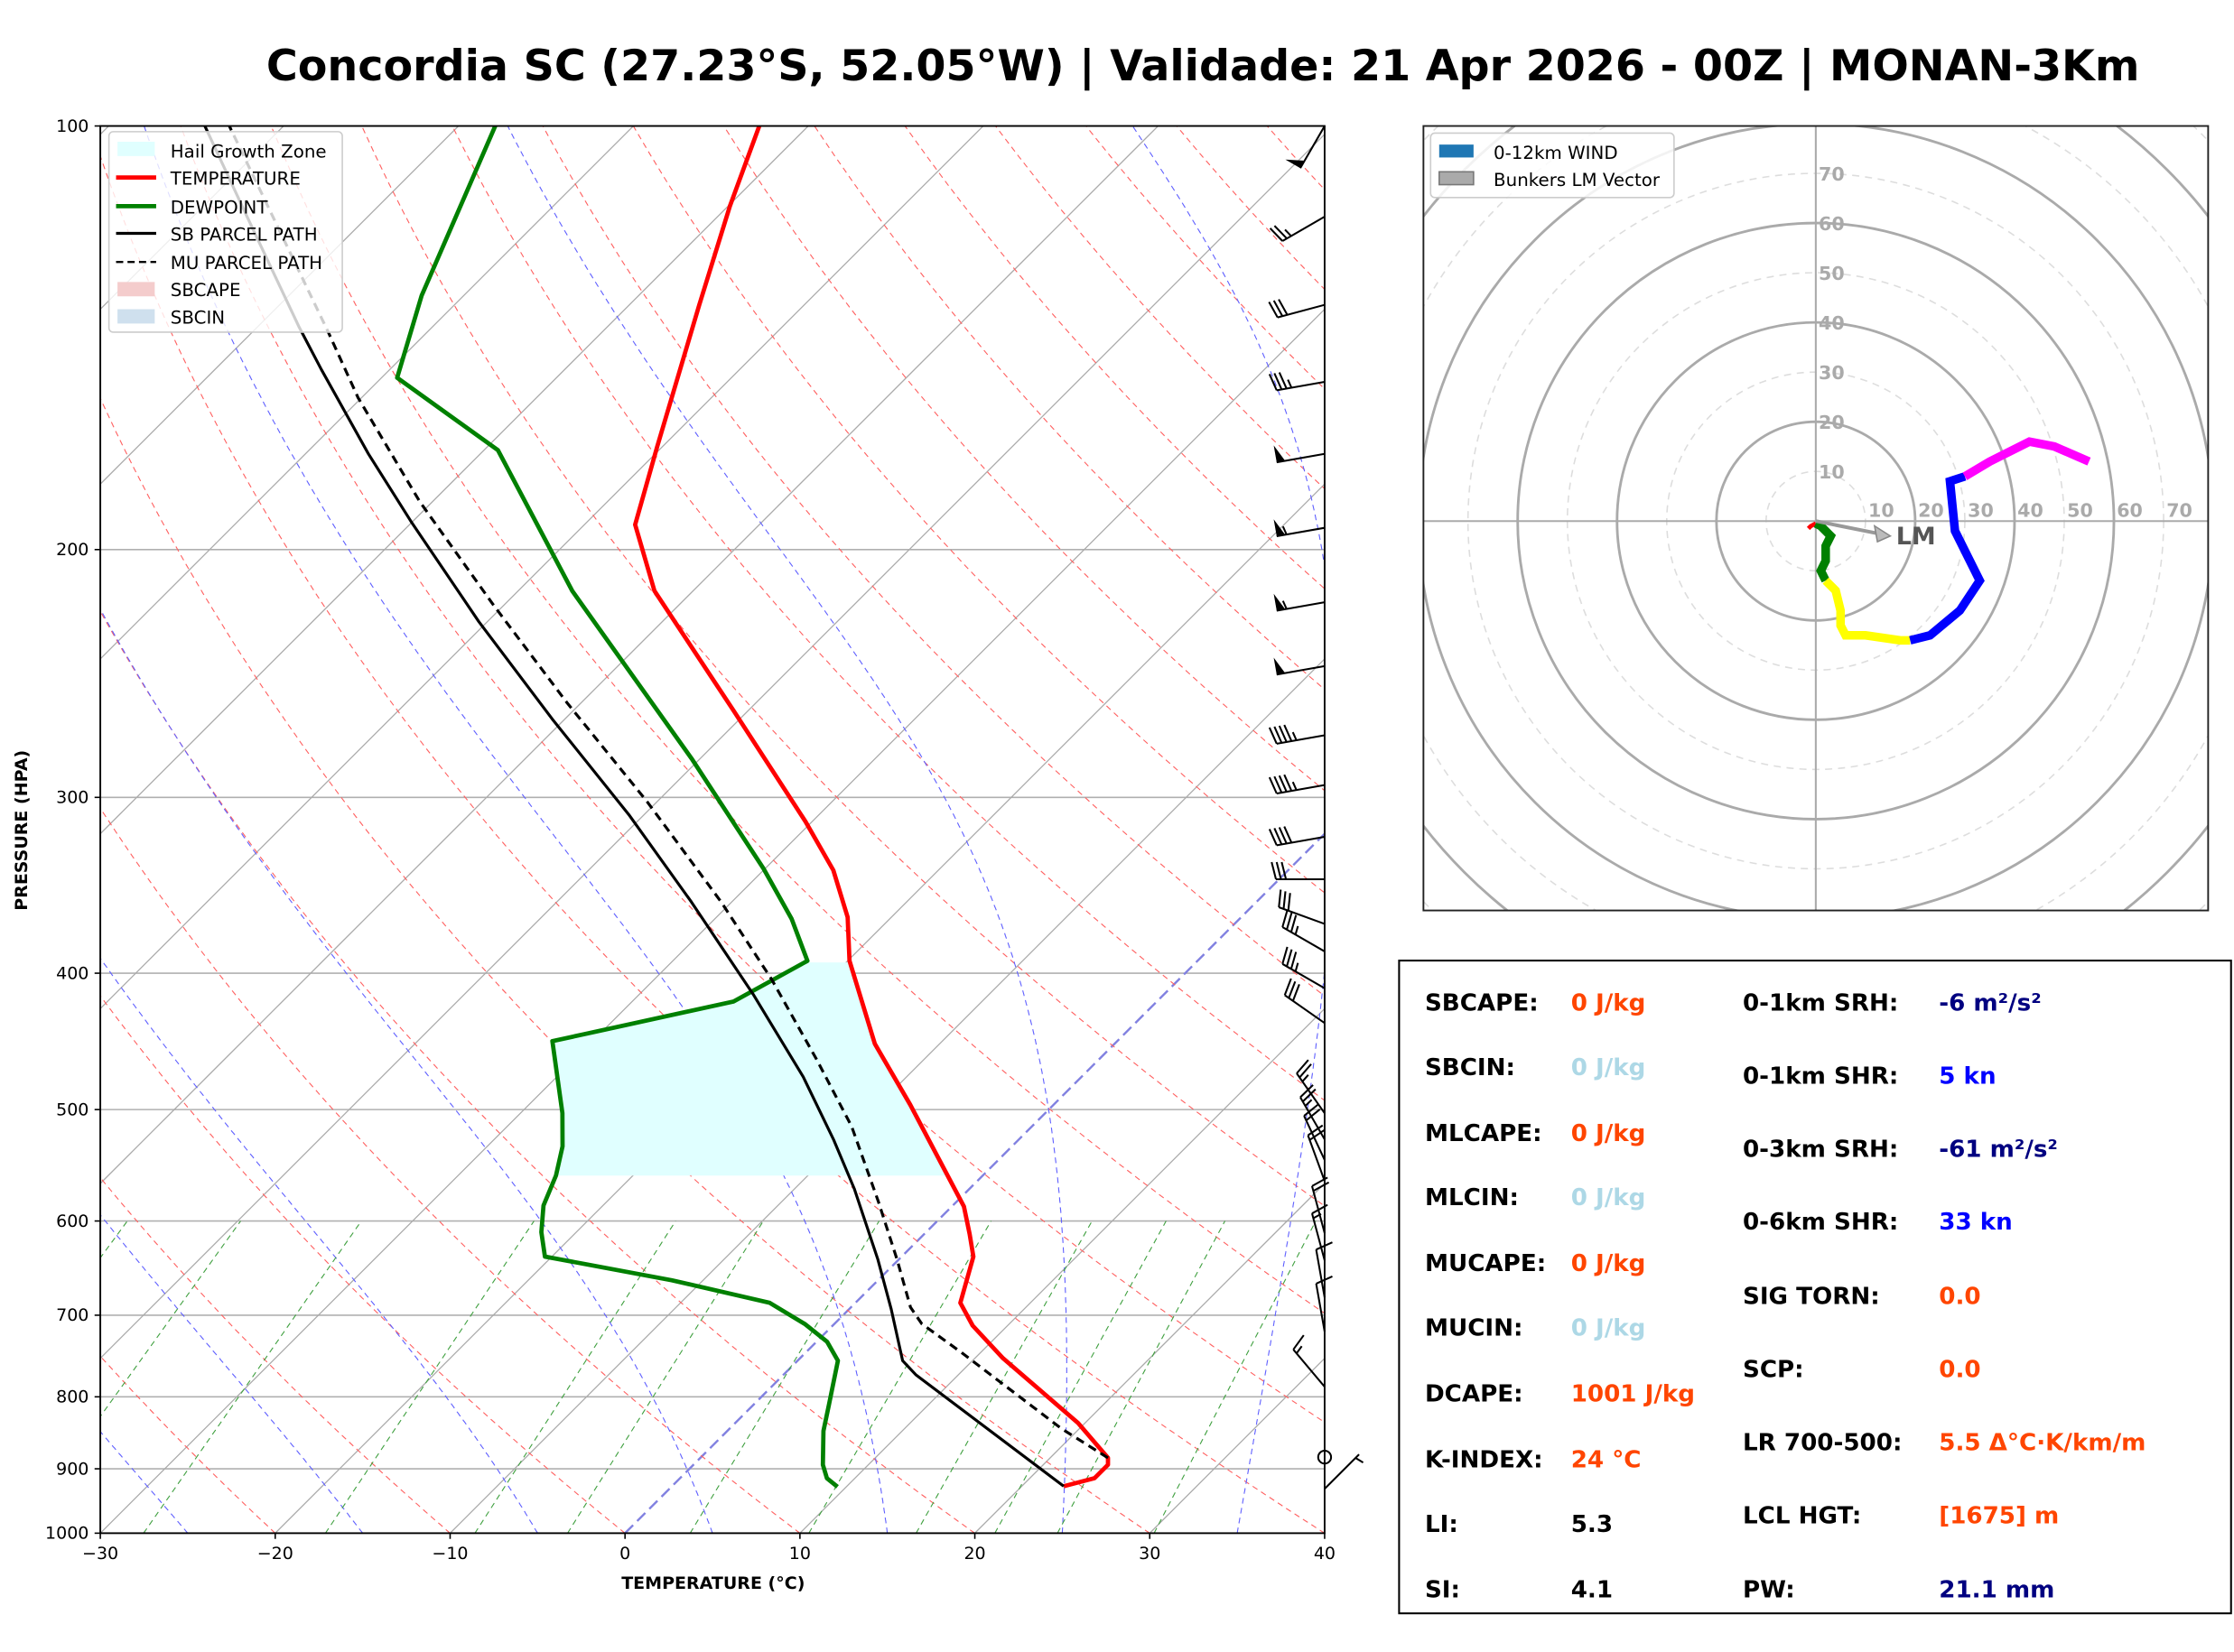  What do you see at coordinates (1820, 1222) in the screenshot?
I see `stat-label: 0-6km SHR:` at bounding box center [1820, 1222].